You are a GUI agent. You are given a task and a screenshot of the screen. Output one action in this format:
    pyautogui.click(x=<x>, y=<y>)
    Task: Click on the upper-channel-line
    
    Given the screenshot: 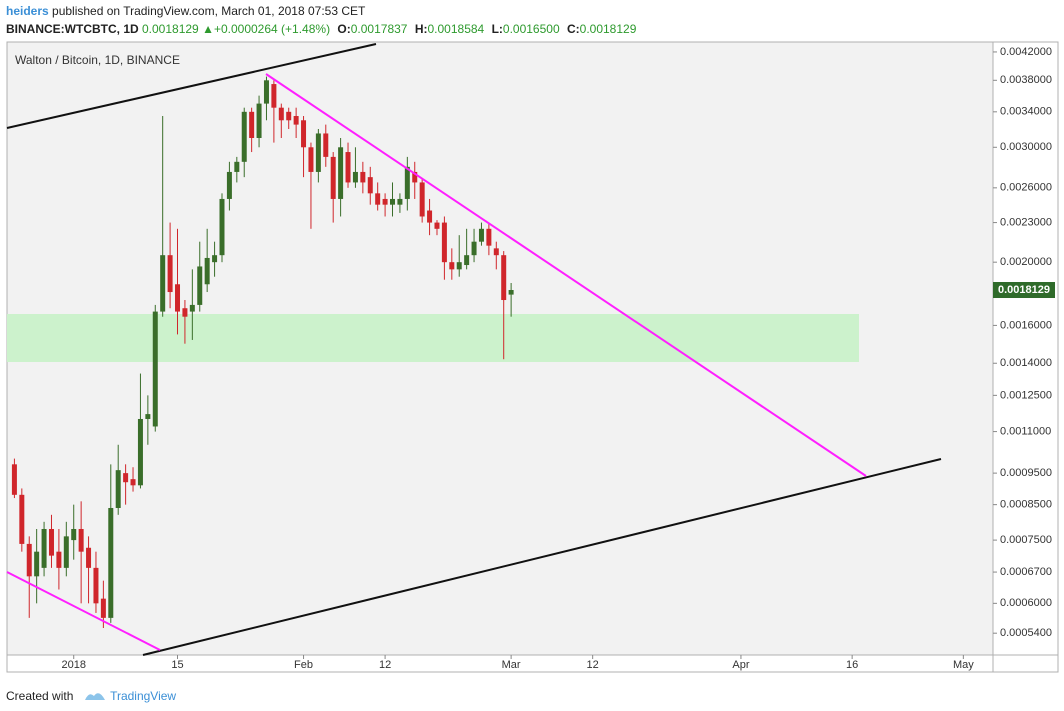 What is the action you would take?
    pyautogui.click(x=191, y=86)
    